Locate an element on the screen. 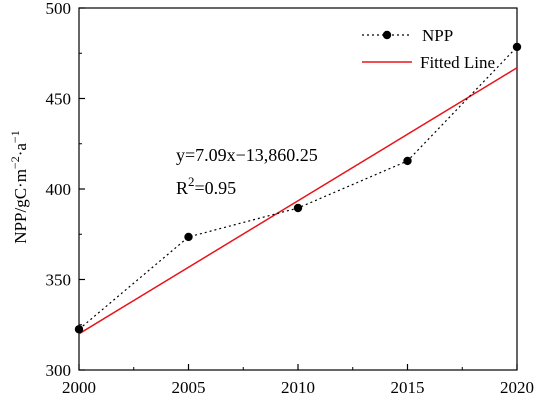 This screenshot has width=550, height=407. x-tick-label-2010: 2010 is located at coordinates (298, 387).